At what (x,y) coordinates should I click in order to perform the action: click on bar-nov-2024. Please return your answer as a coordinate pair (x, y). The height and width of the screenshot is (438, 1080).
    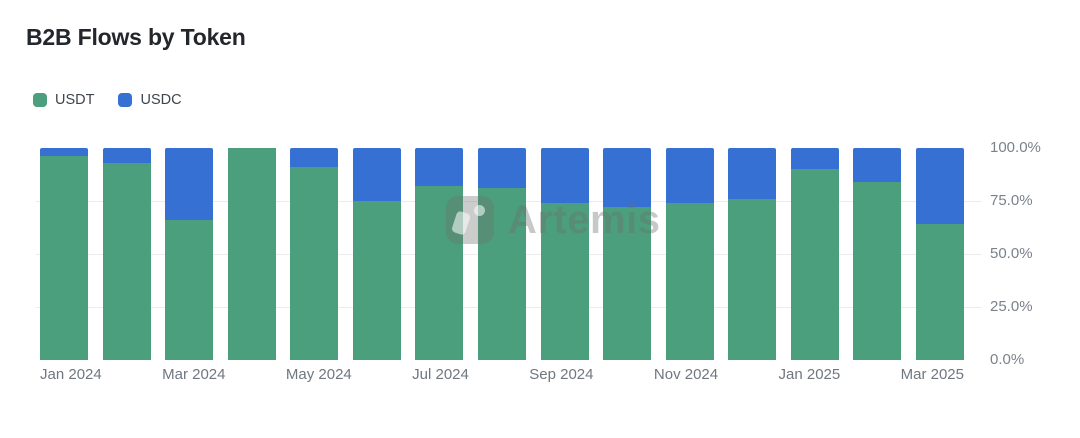
    Looking at the image, I should click on (689, 254).